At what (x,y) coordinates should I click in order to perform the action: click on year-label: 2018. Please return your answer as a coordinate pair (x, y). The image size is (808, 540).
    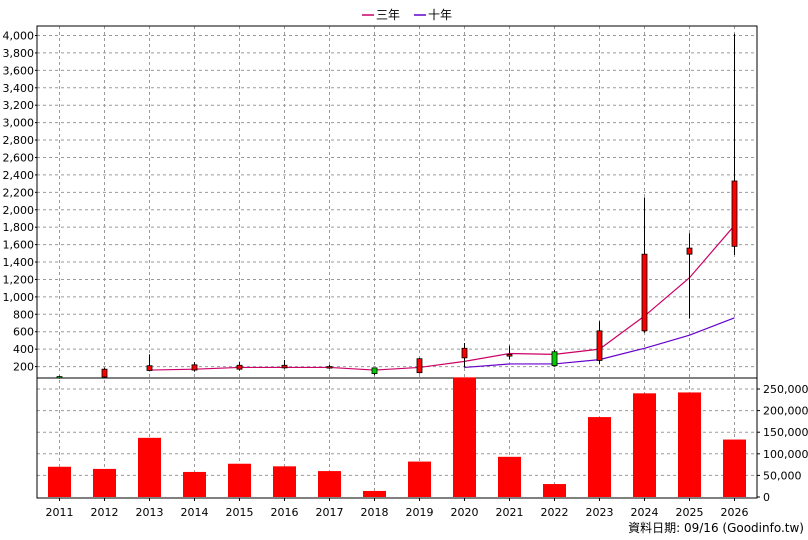
    Looking at the image, I should click on (375, 512).